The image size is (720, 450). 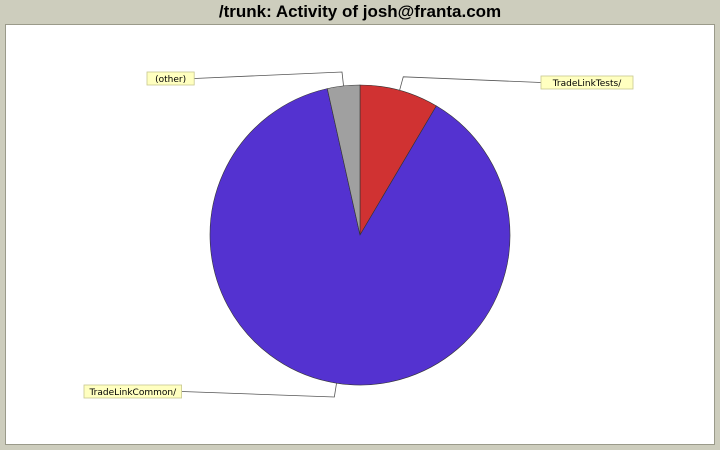 I want to click on slice-label-1: TradeLinkCommon/, so click(x=132, y=393).